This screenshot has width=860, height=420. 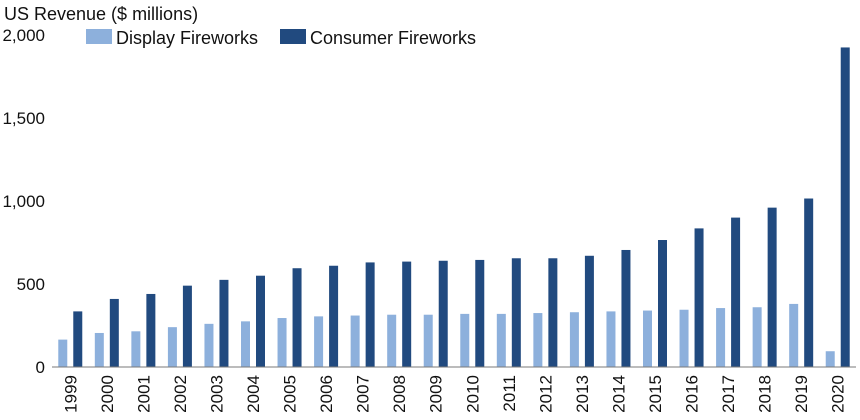 What do you see at coordinates (399, 394) in the screenshot?
I see `x-tick-label: 2008` at bounding box center [399, 394].